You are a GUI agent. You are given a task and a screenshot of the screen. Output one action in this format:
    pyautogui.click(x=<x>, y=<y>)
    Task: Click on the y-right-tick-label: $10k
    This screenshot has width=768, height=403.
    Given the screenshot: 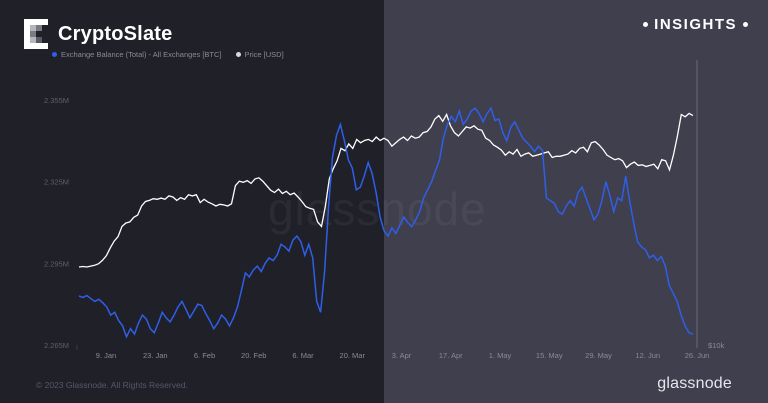 What is the action you would take?
    pyautogui.click(x=716, y=345)
    